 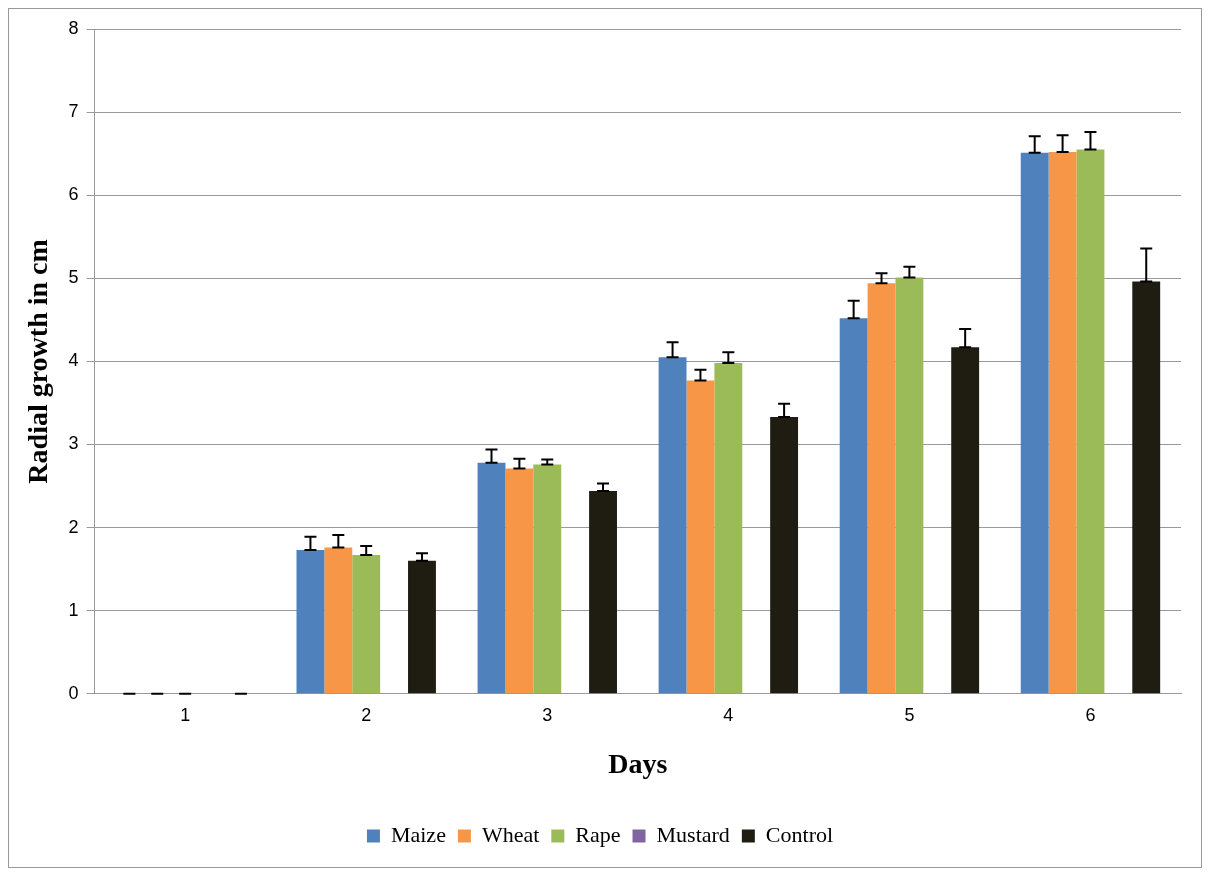 I want to click on x-tick-label: 4, so click(x=728, y=714).